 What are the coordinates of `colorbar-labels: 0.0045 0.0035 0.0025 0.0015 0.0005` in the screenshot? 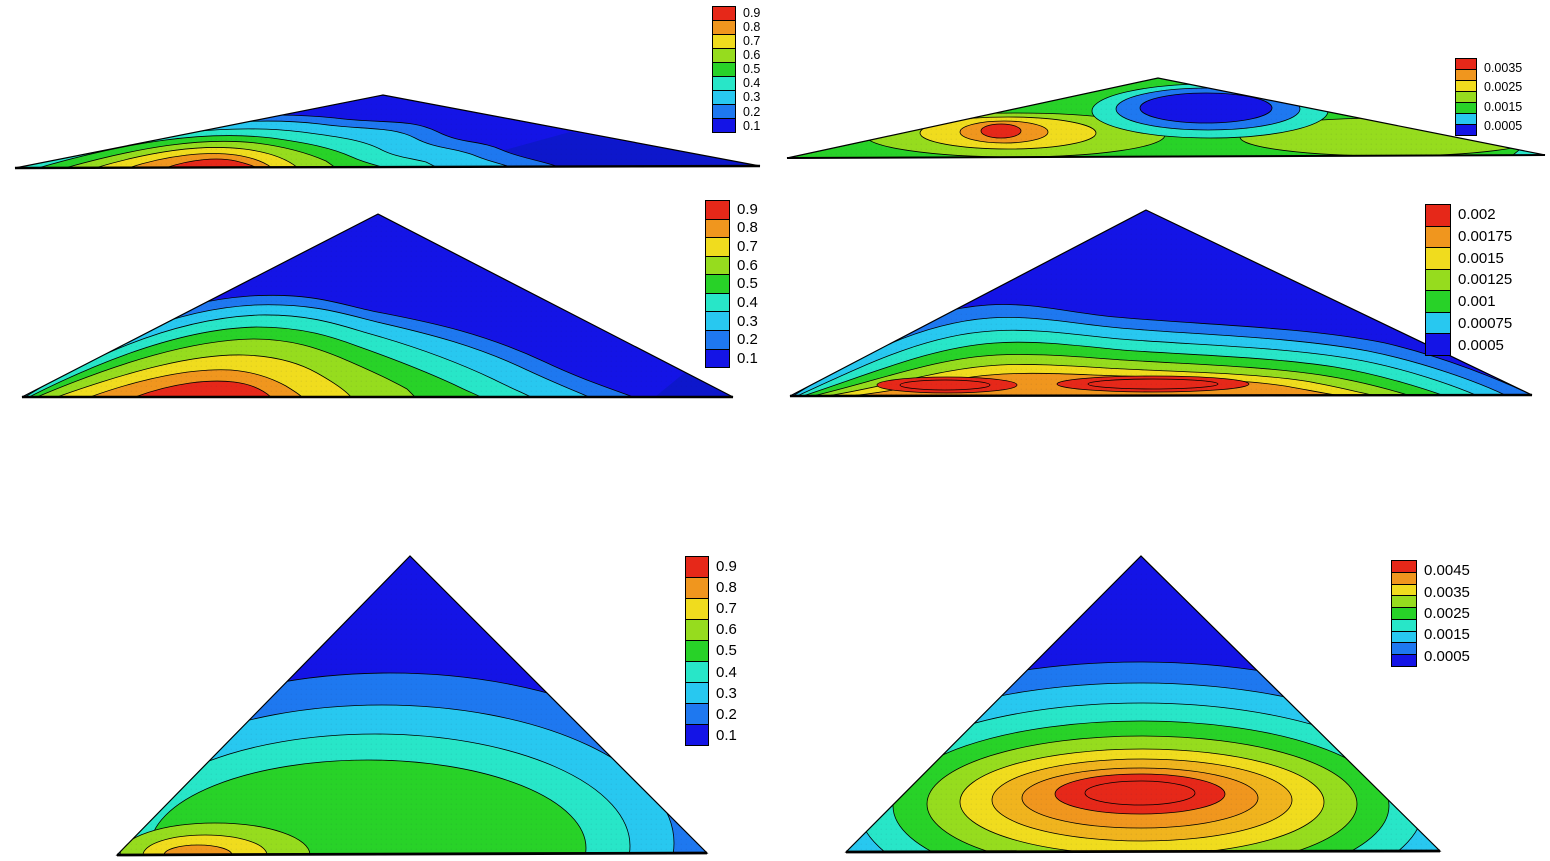 It's located at (1447, 613).